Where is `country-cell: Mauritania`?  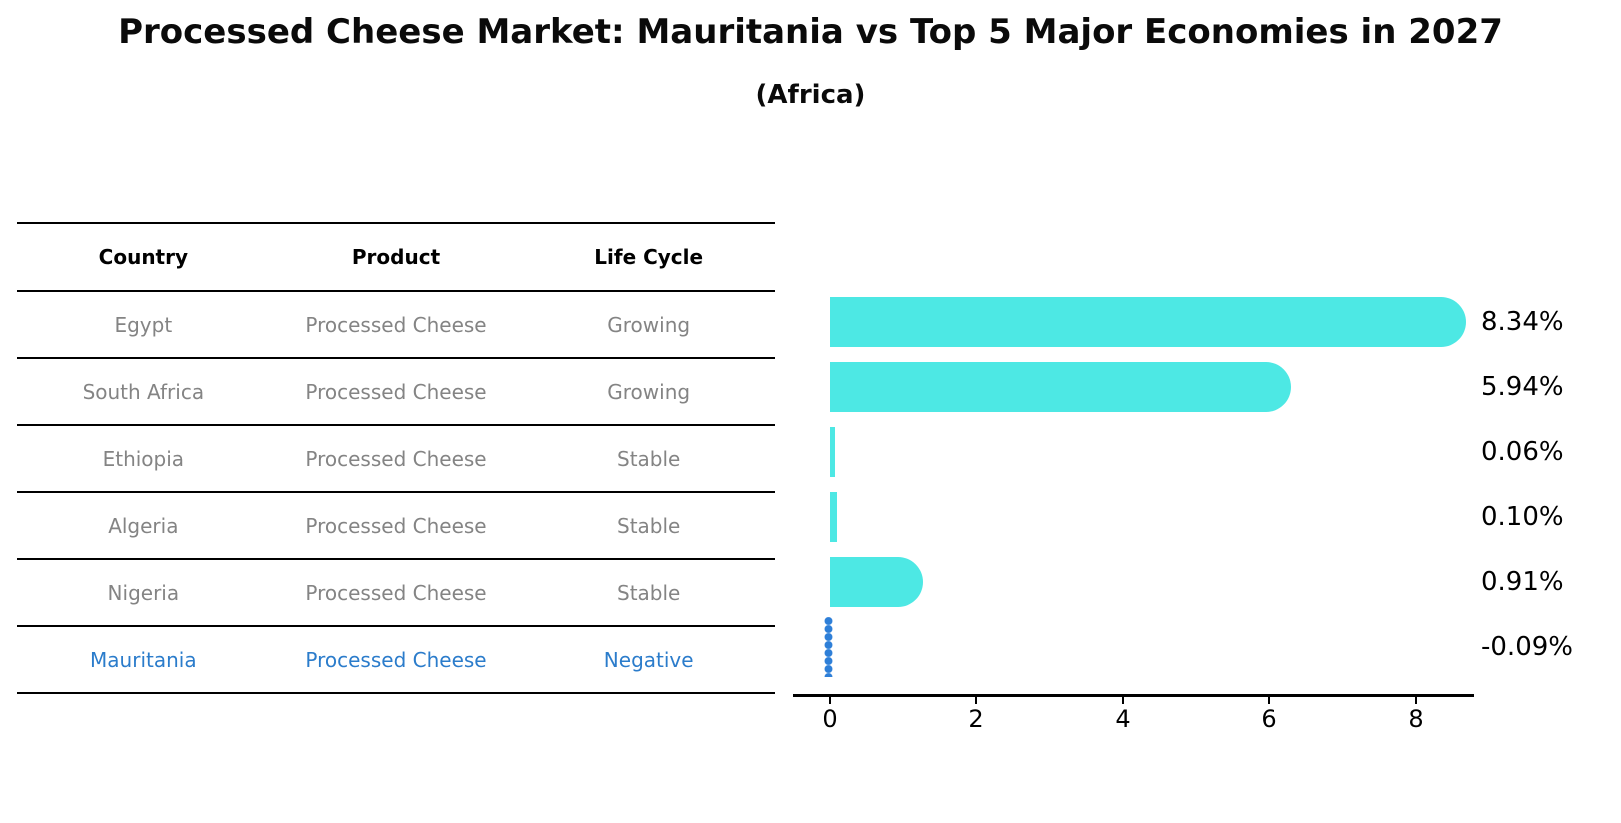 country-cell: Mauritania is located at coordinates (143, 659).